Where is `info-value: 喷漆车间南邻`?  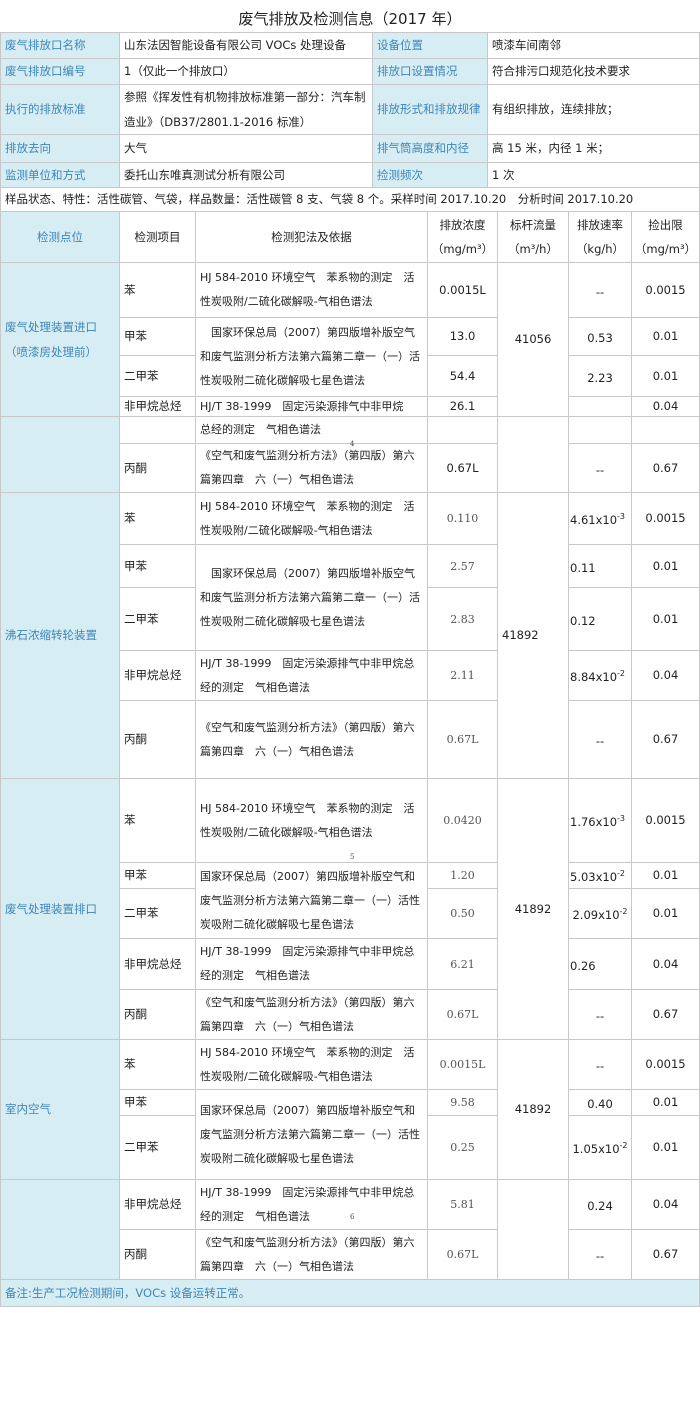 info-value: 喷漆车间南邻 is located at coordinates (594, 46).